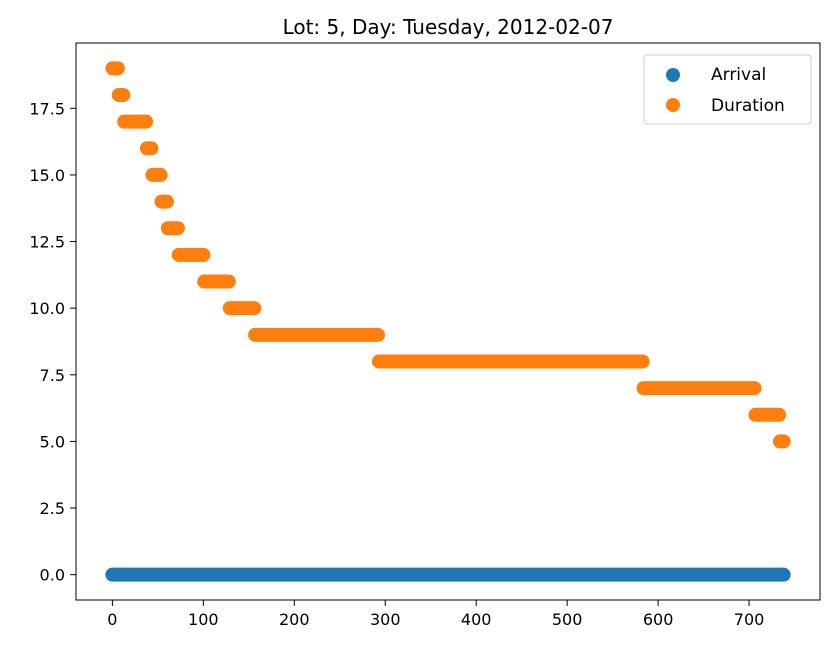  I want to click on legend-box, so click(727, 89).